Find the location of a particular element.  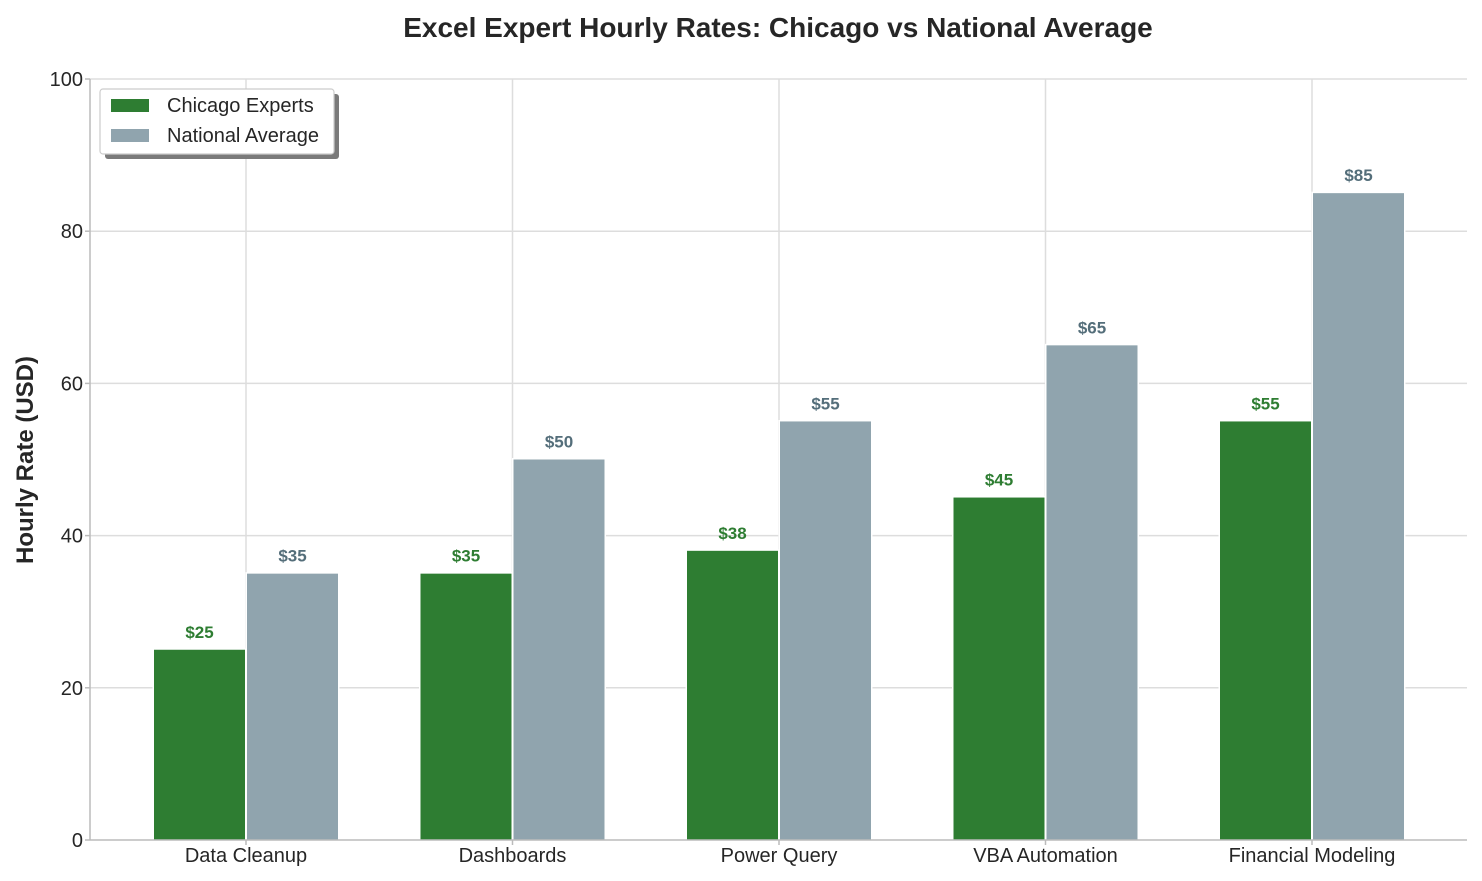

y-tick-label: 20 is located at coordinates (72, 689).